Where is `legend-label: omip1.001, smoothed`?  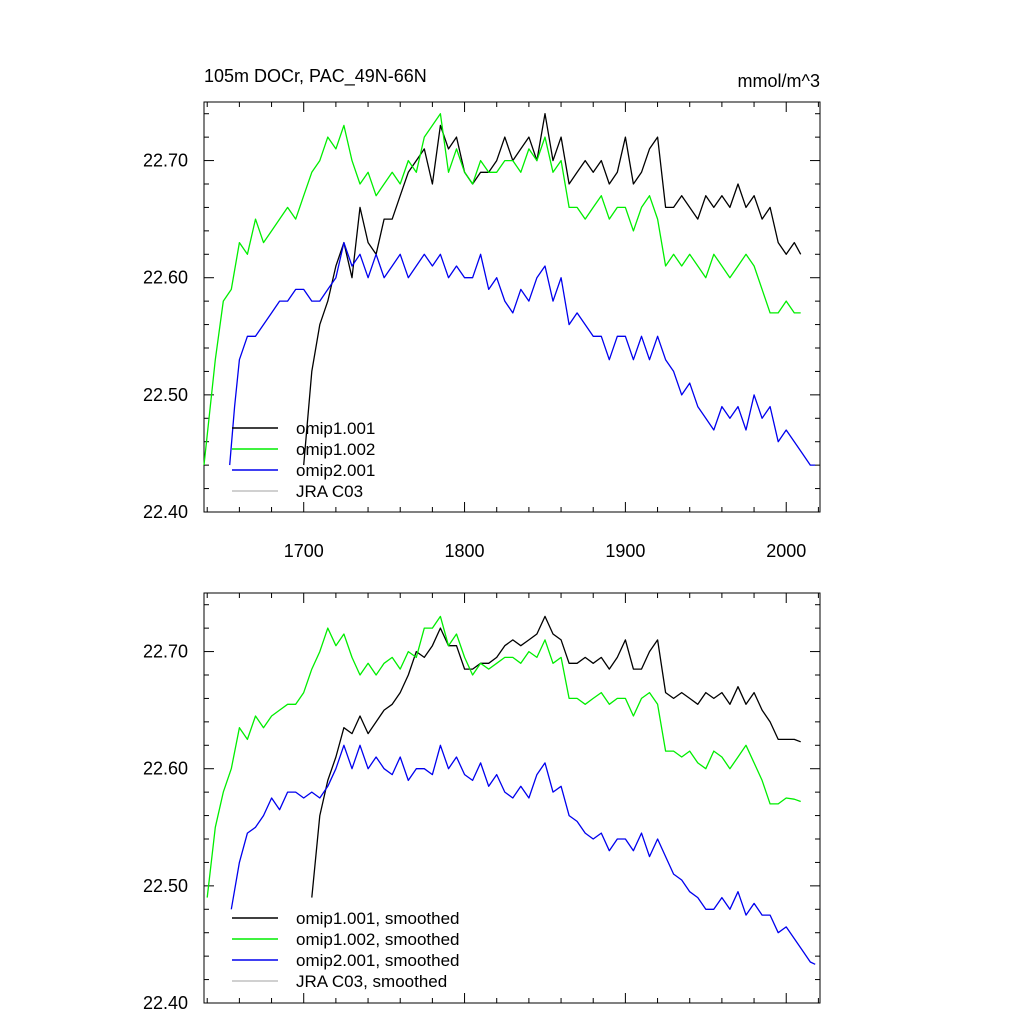 legend-label: omip1.001, smoothed is located at coordinates (378, 918).